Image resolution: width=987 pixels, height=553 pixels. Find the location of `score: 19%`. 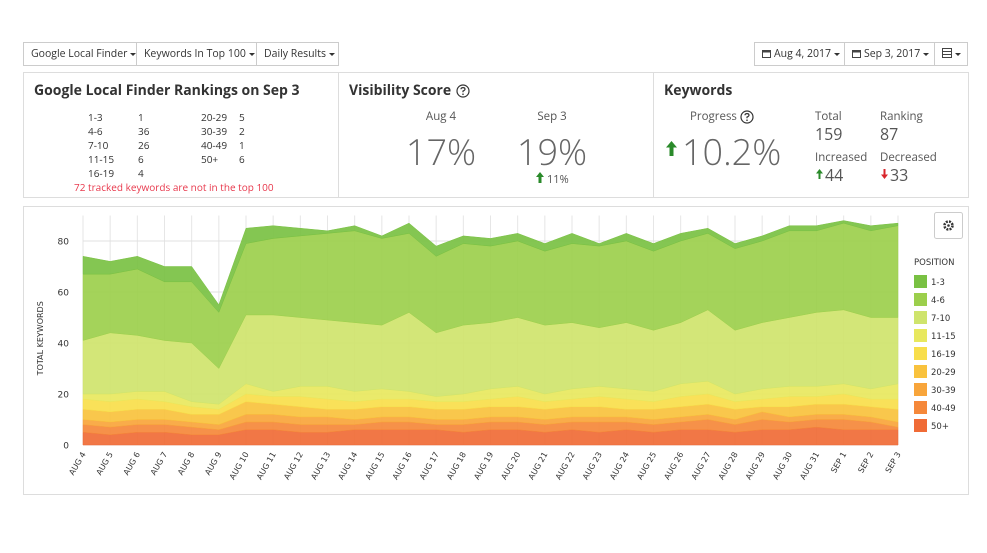

score: 19% is located at coordinates (552, 151).